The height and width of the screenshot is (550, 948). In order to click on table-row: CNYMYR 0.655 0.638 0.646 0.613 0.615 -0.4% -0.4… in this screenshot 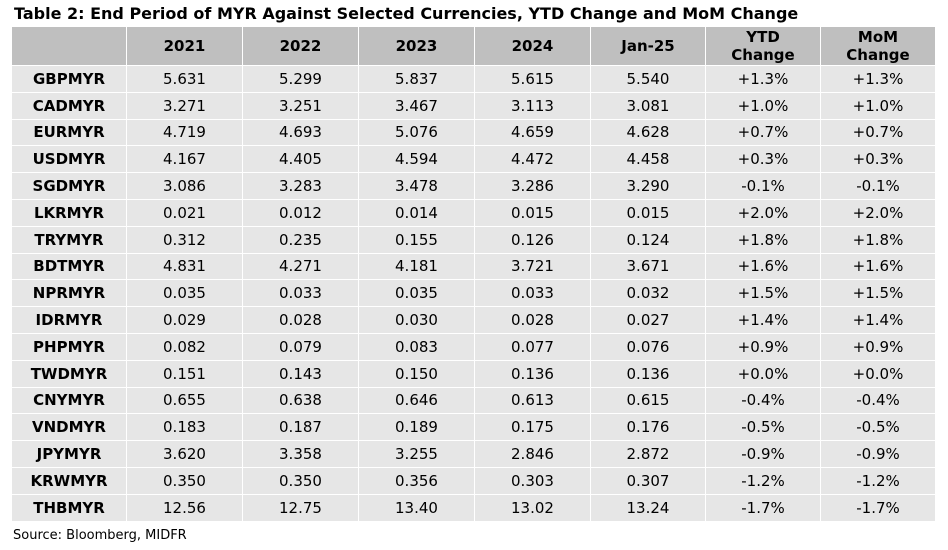, I will do `click(473, 400)`.